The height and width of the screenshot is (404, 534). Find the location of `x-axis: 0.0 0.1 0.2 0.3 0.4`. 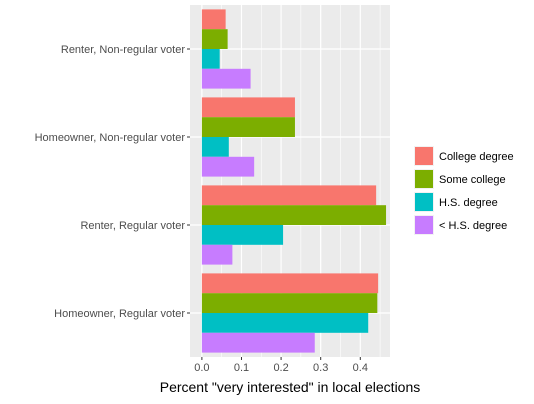

x-axis: 0.0 0.1 0.2 0.3 0.4 is located at coordinates (281, 365).